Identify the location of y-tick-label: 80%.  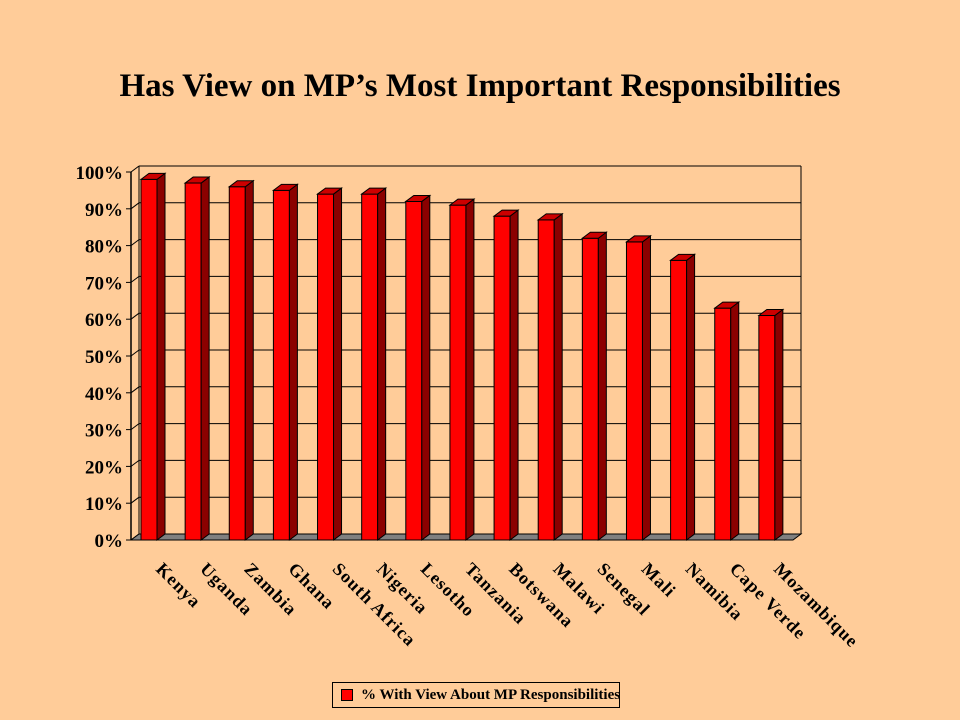
(104, 247).